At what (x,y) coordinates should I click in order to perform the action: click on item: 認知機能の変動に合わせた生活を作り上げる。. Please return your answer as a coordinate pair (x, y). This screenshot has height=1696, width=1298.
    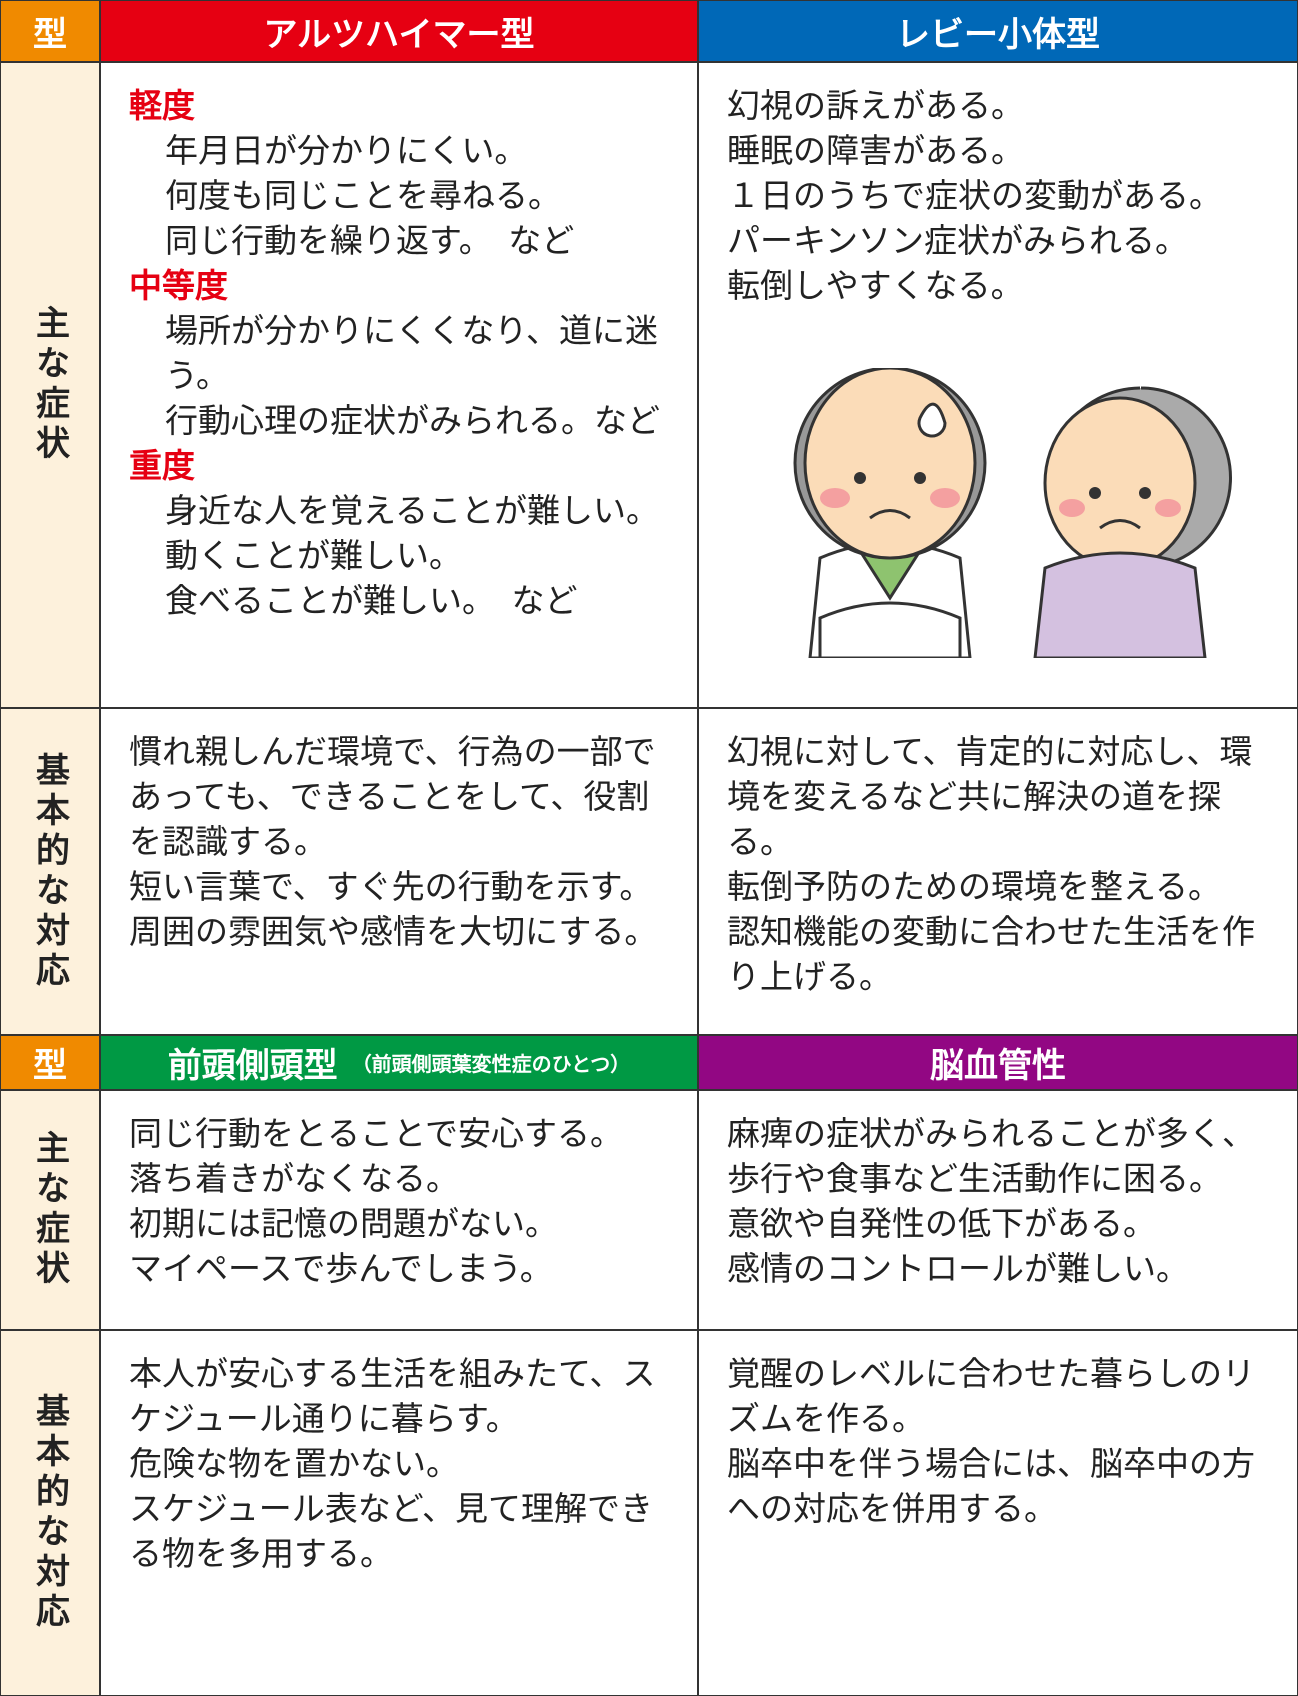
    Looking at the image, I should click on (991, 954).